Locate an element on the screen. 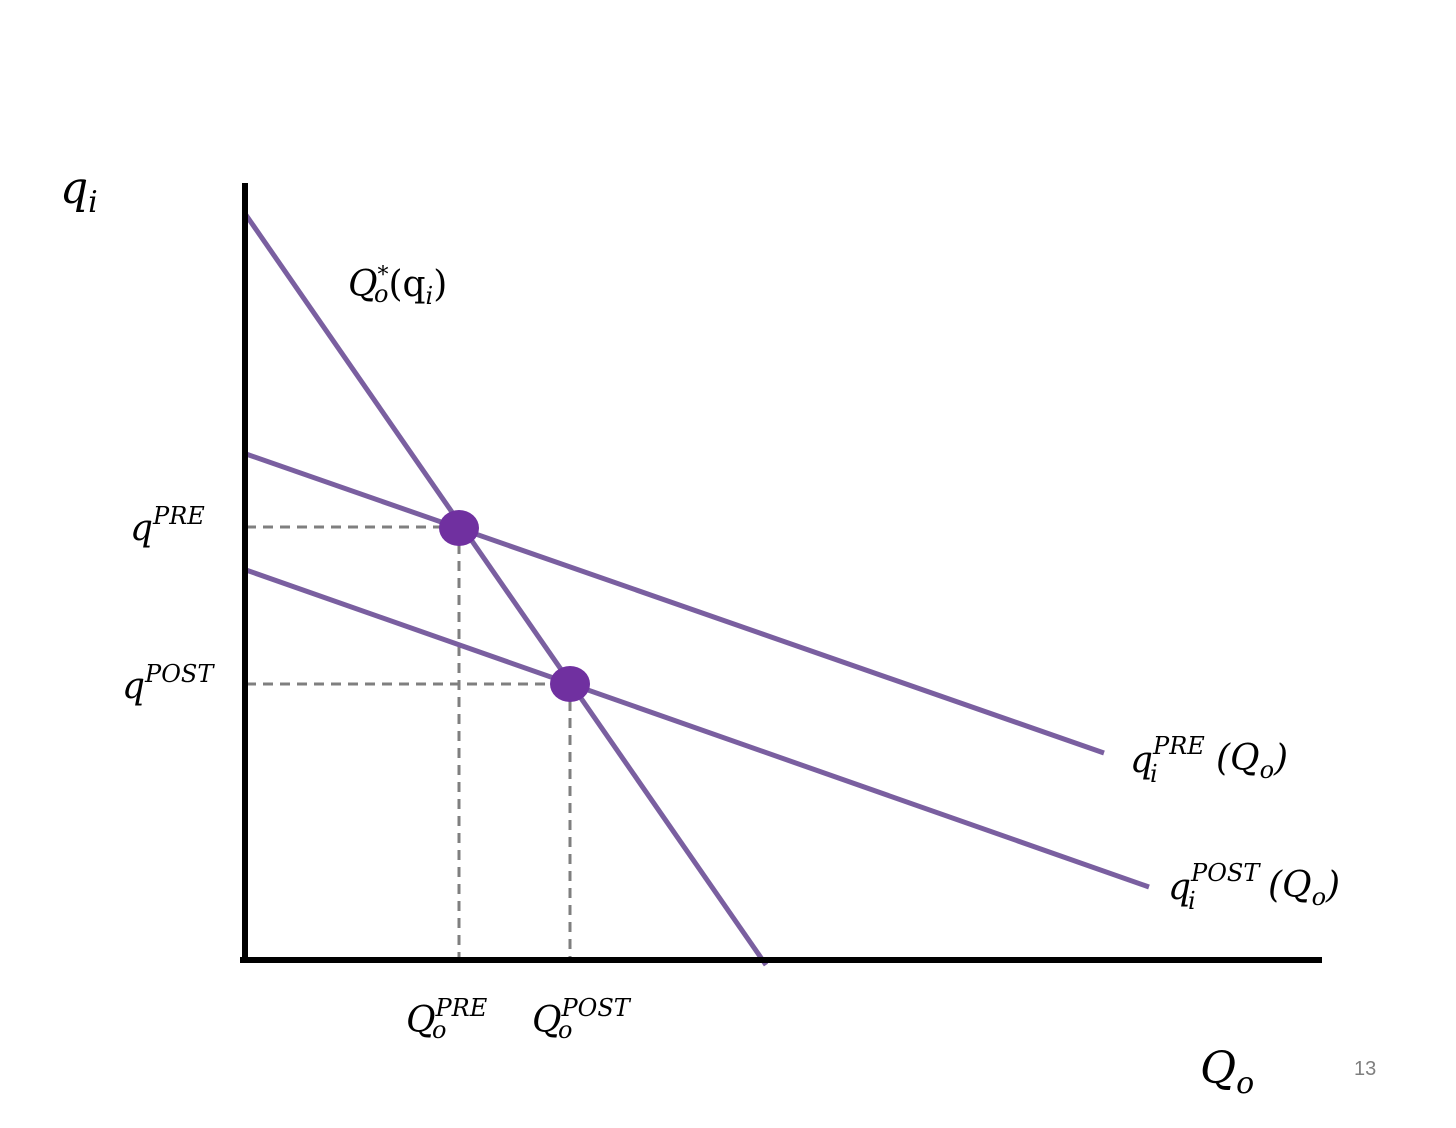 The width and height of the screenshot is (1456, 1128). equilibrium-point-post is located at coordinates (570, 684).